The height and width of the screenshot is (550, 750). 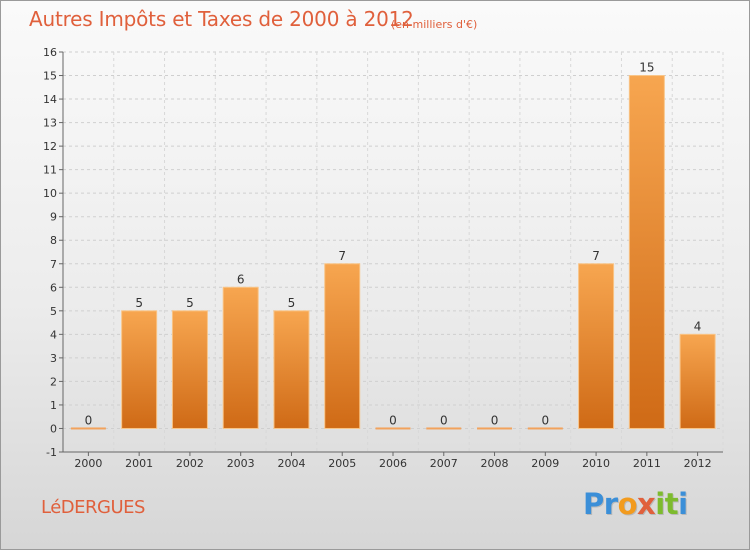 What do you see at coordinates (221, 19) in the screenshot?
I see `chart-title: Autres Impôts et Taxes de 2000 à 2012` at bounding box center [221, 19].